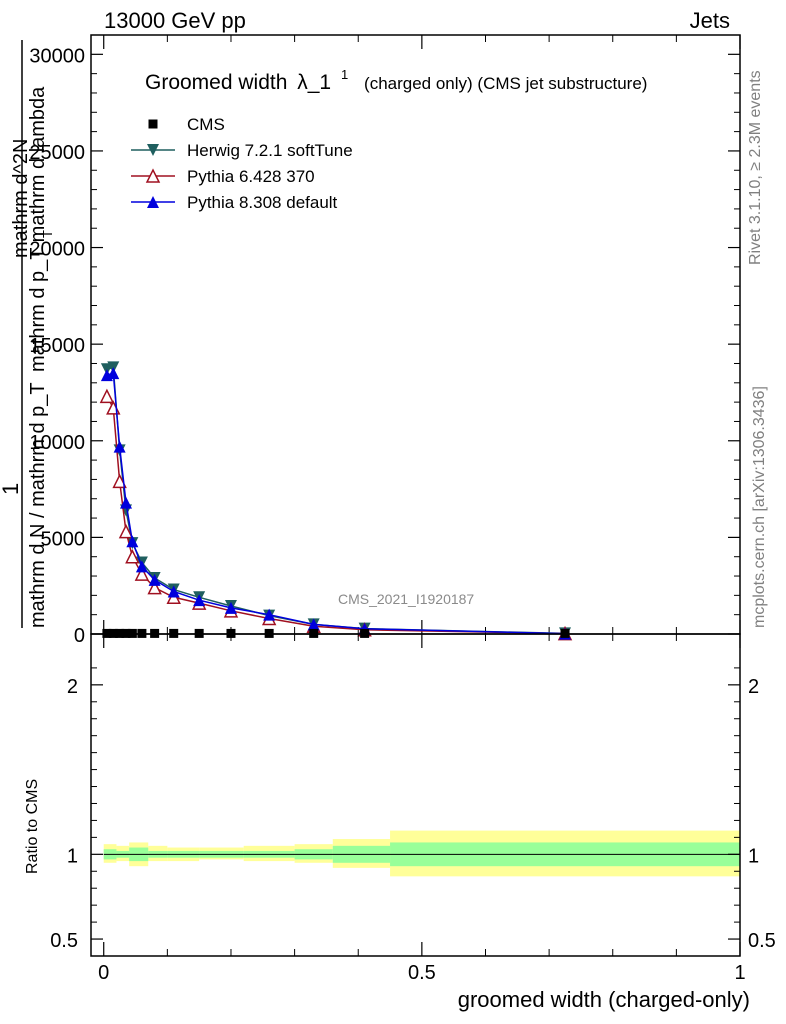 The width and height of the screenshot is (786, 1024). Describe the element at coordinates (762, 941) in the screenshot. I see `ratio-y-tick-label-right: 0.5` at that location.